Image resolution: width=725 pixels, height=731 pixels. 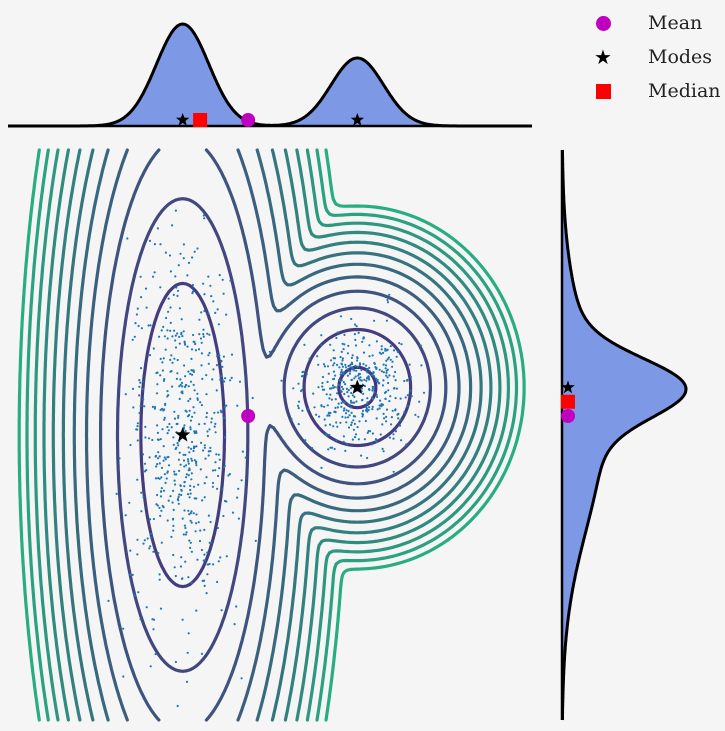 What do you see at coordinates (357, 386) in the screenshot?
I see `mode-star` at bounding box center [357, 386].